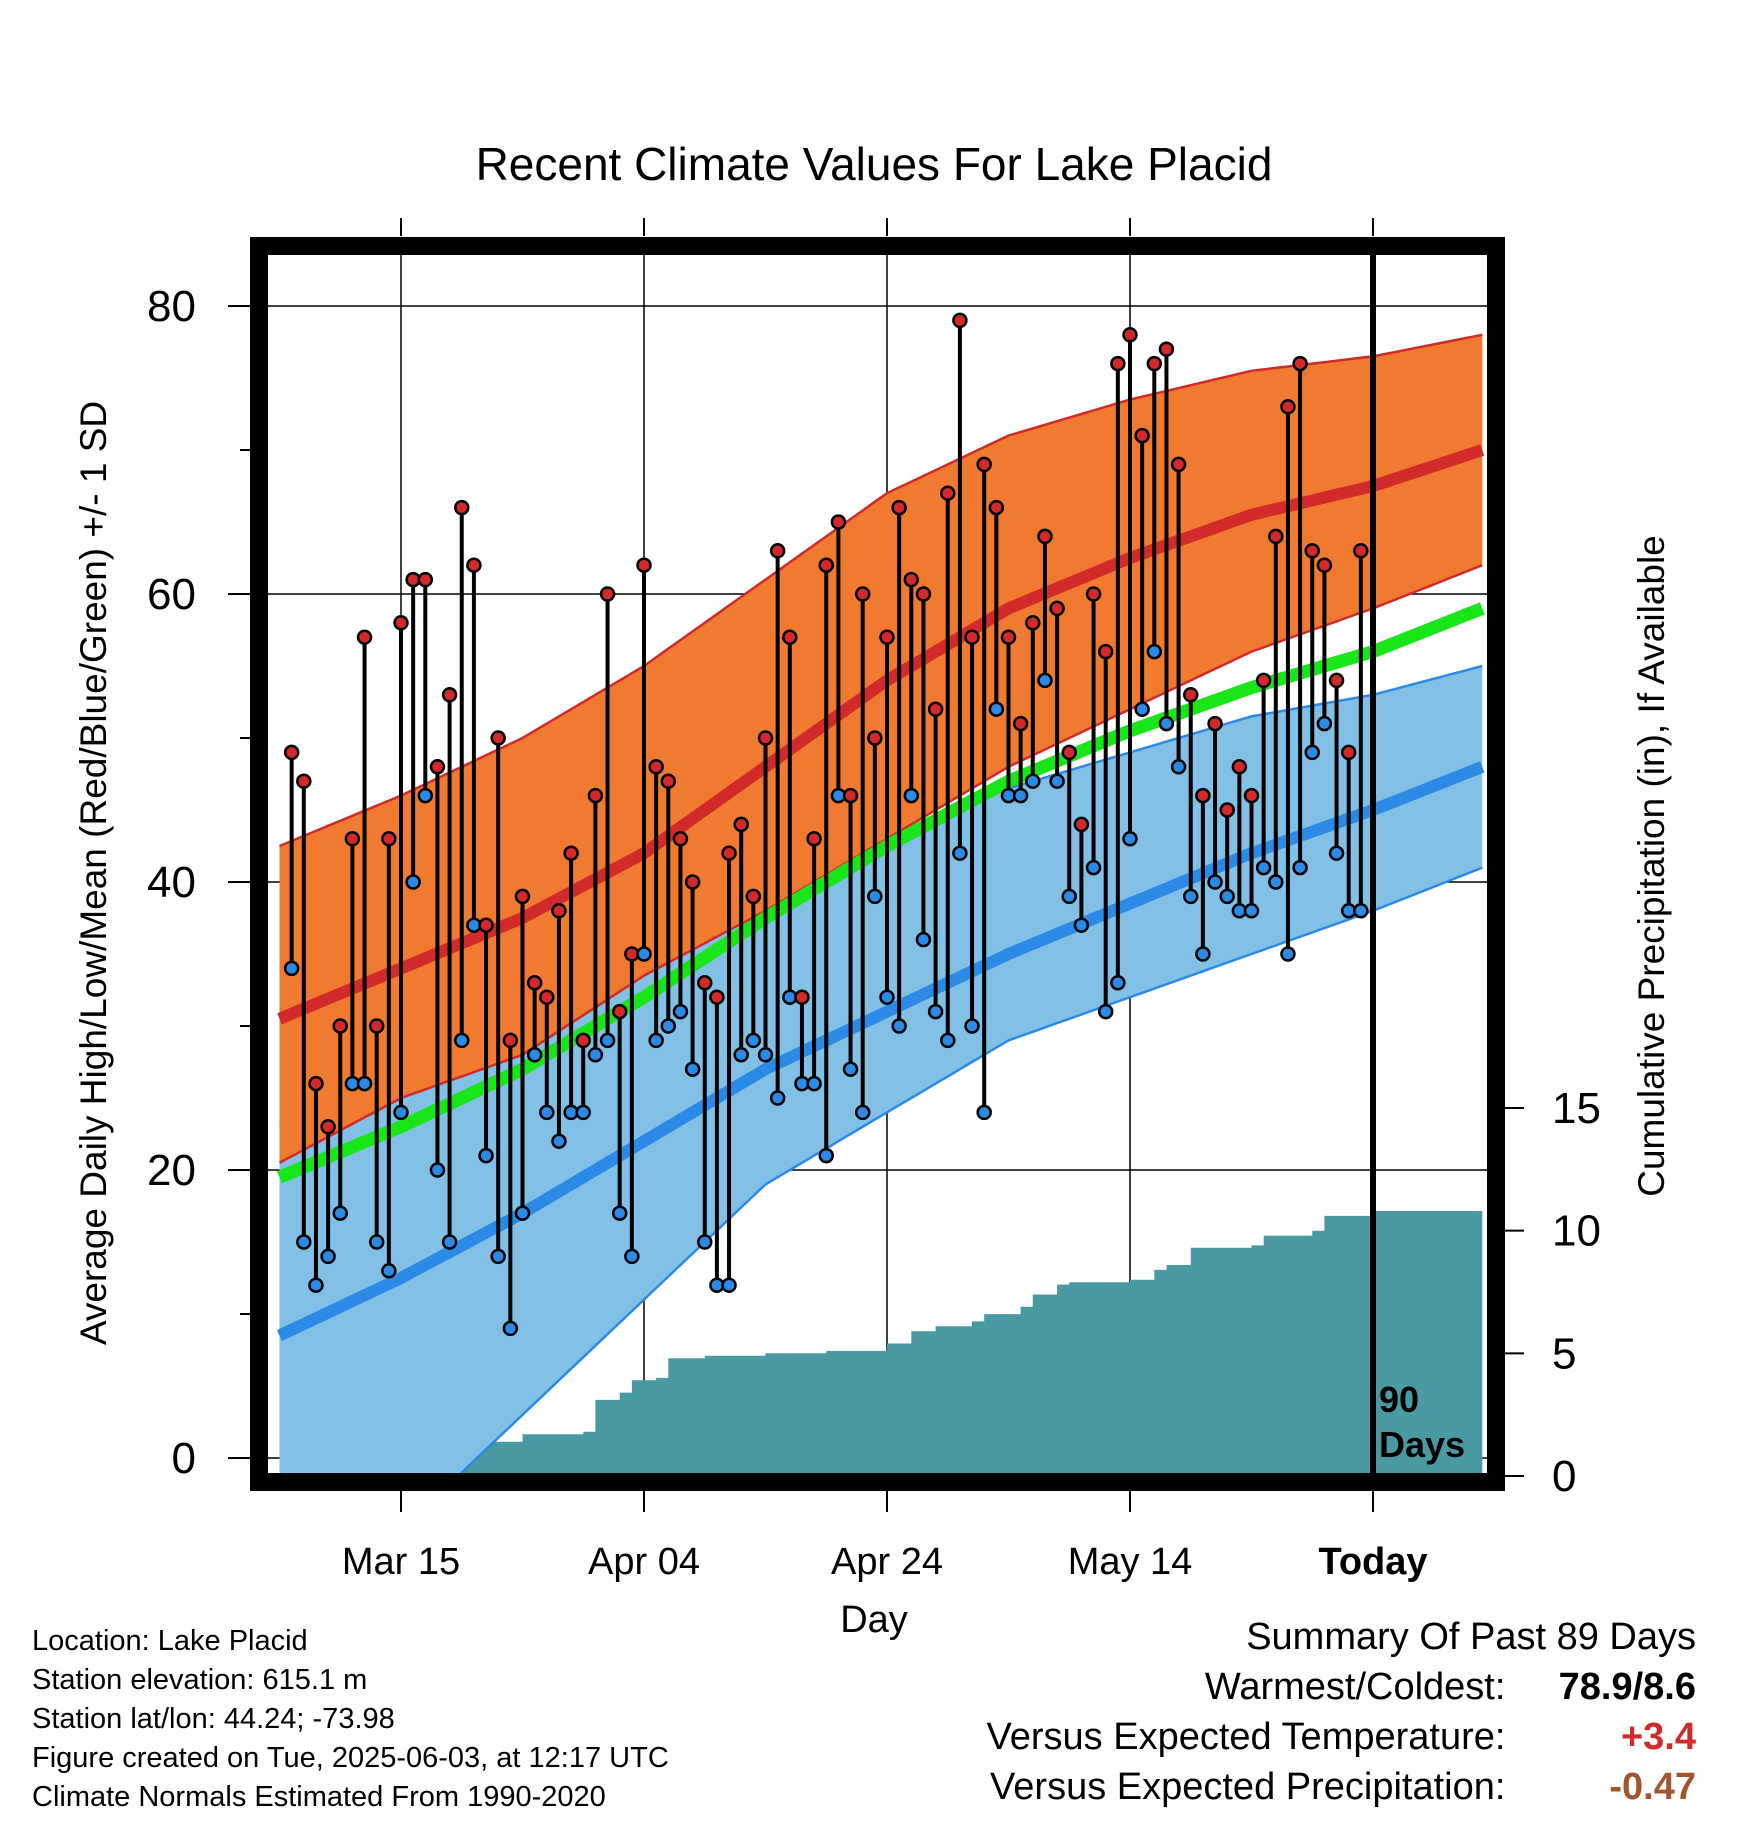  Describe the element at coordinates (1130, 1562) in the screenshot. I see `x-tick-label: May 14` at that location.